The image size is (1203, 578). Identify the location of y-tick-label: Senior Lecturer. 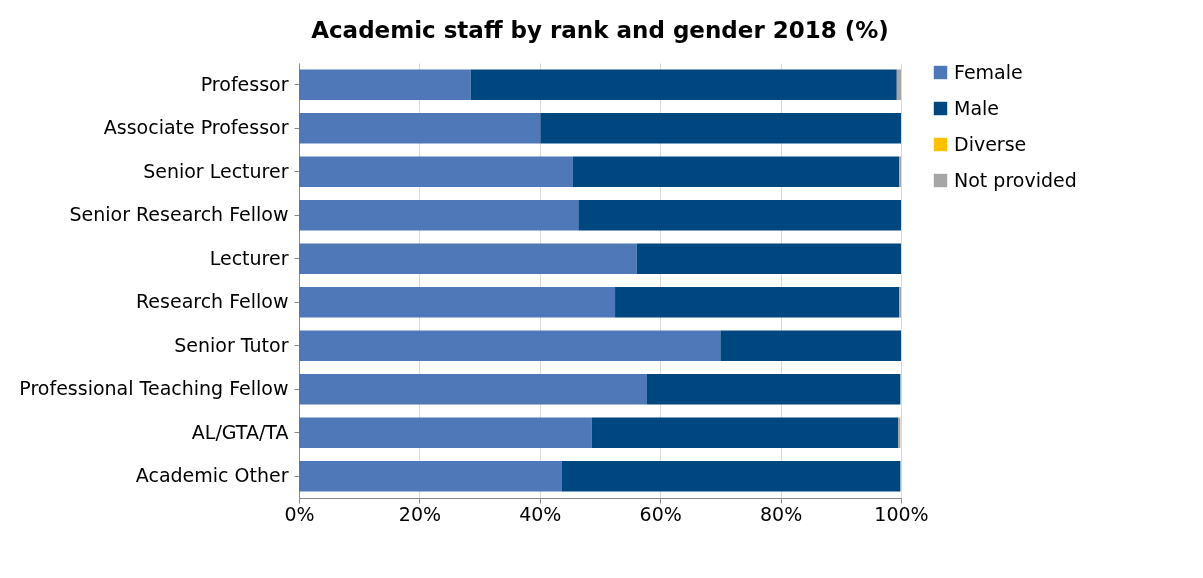
(216, 170).